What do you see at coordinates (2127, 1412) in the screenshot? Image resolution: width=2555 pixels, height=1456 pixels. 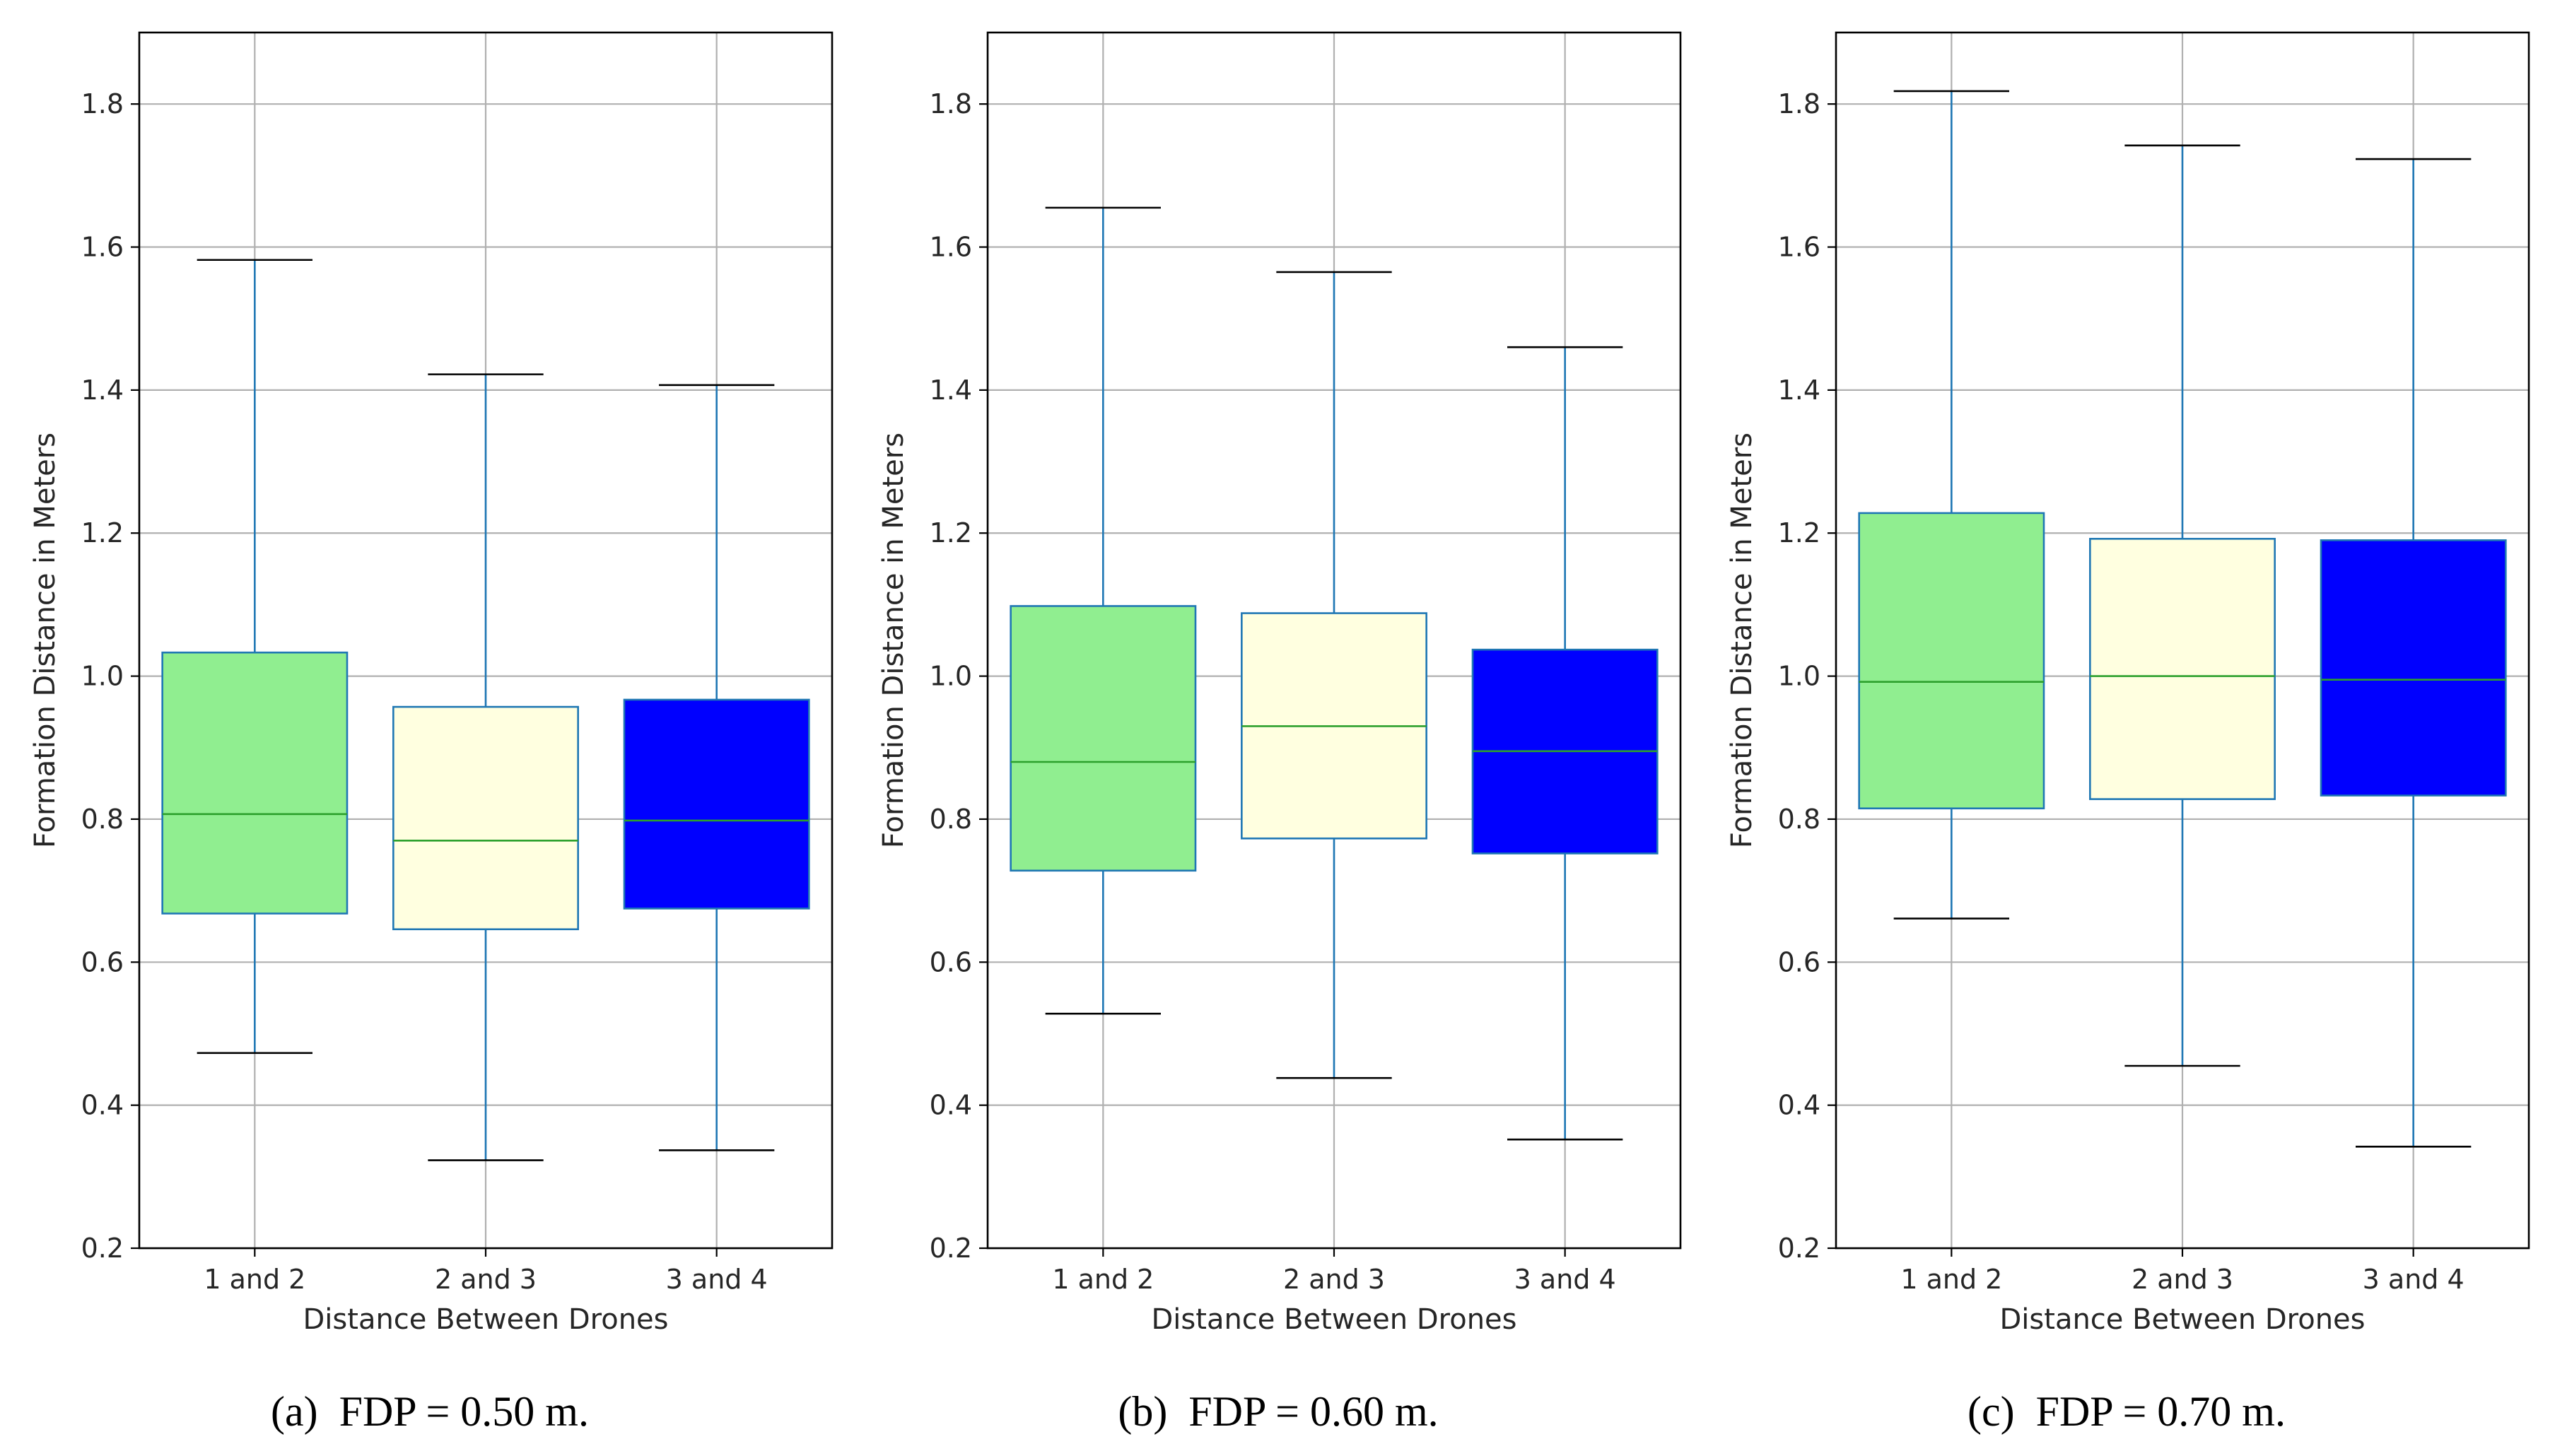 I see `panel-caption: (c) FDP = 0.70 m.` at bounding box center [2127, 1412].